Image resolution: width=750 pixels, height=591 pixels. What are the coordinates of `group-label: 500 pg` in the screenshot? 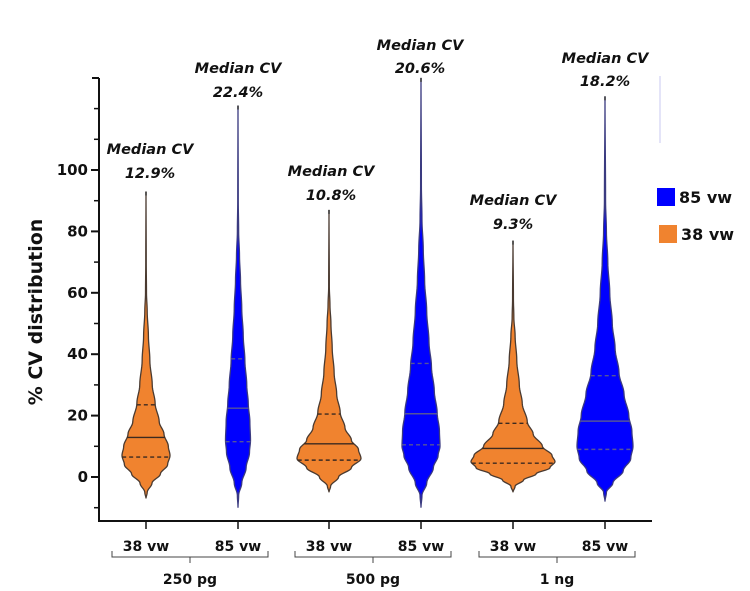 It's located at (373, 580).